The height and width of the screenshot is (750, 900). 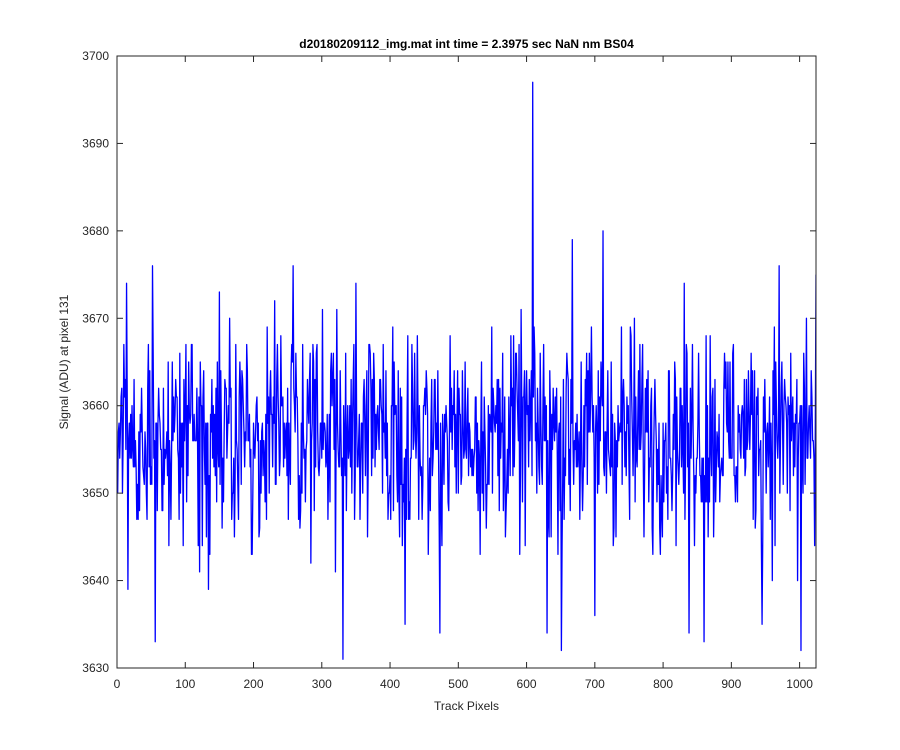 I want to click on x-tick-label: 100, so click(x=185, y=684).